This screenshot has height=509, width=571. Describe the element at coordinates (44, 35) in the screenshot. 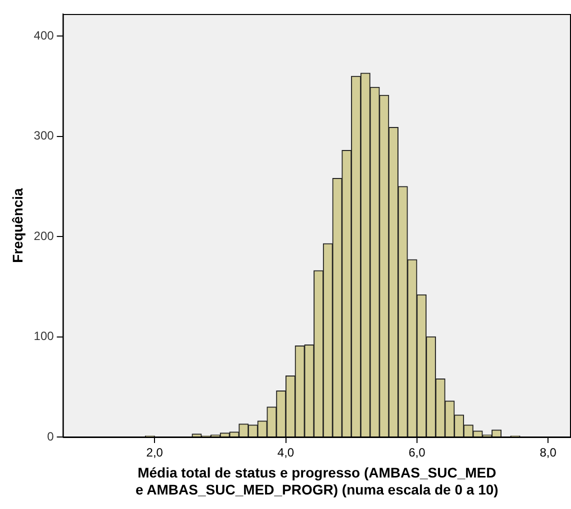

I see `y-tick-label: 400` at that location.